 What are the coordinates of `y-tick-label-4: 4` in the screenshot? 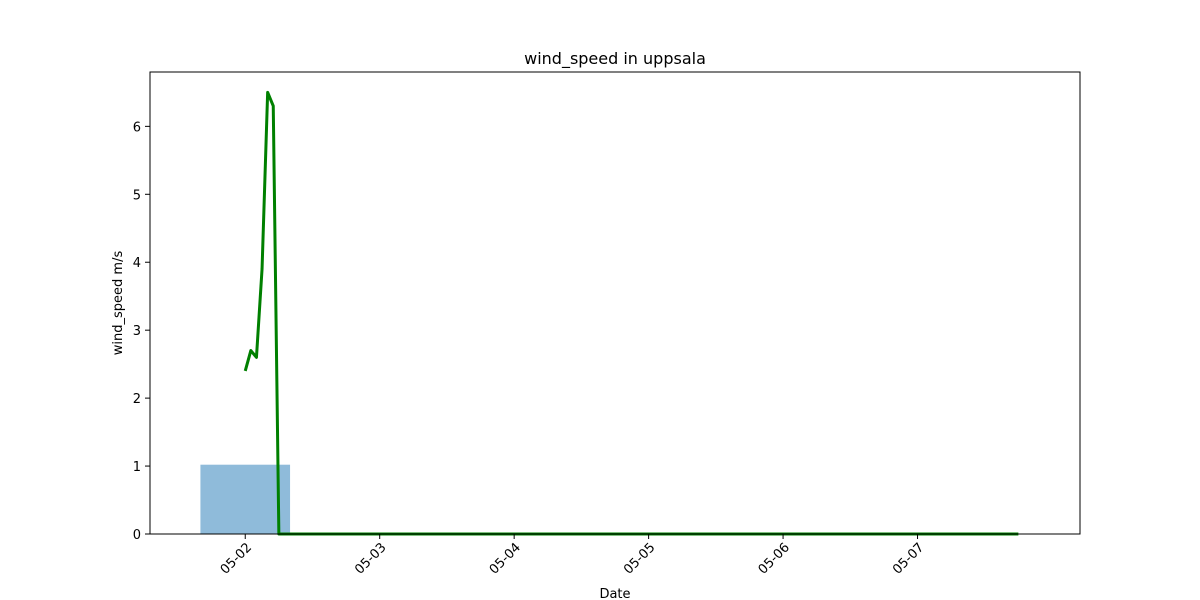 It's located at (137, 263).